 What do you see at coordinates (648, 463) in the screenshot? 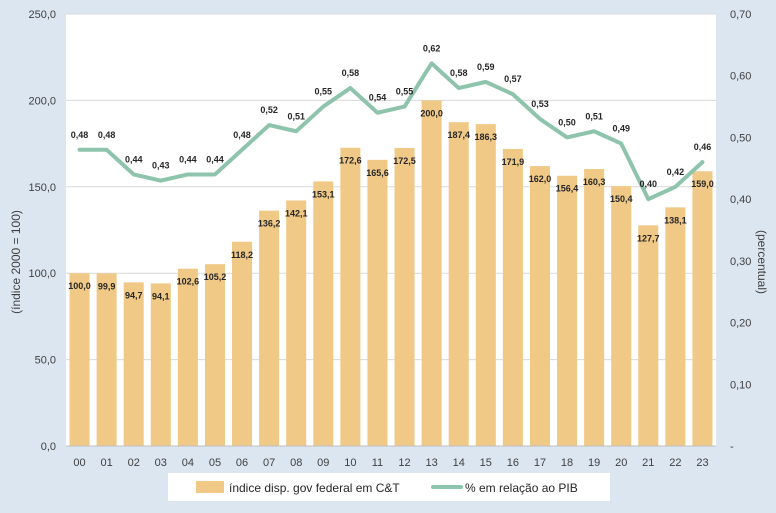
I see `x-tick-label: 21` at bounding box center [648, 463].